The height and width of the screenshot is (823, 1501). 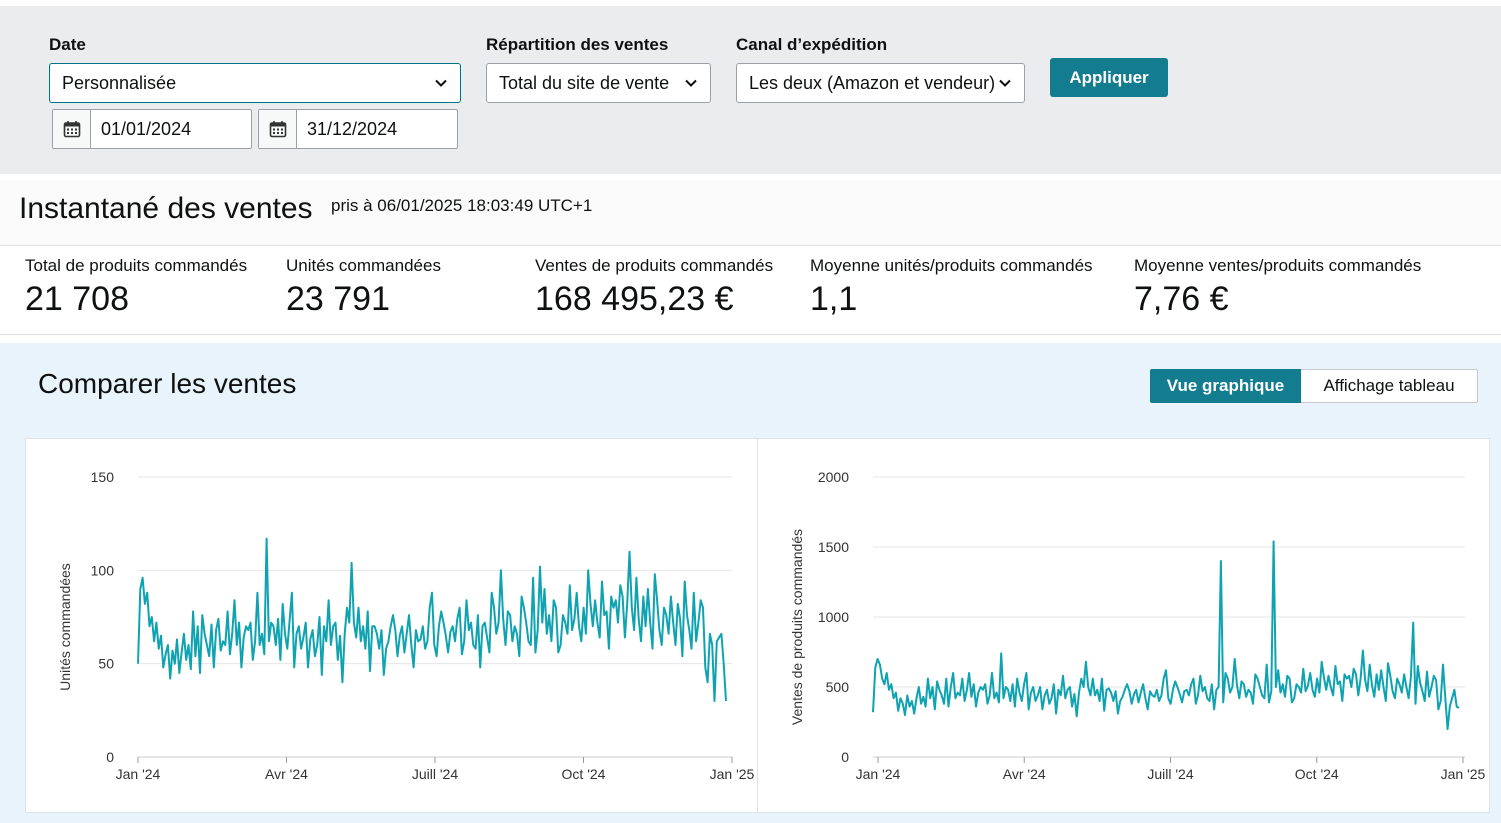 What do you see at coordinates (833, 477) in the screenshot?
I see `y-tick-label: 2000` at bounding box center [833, 477].